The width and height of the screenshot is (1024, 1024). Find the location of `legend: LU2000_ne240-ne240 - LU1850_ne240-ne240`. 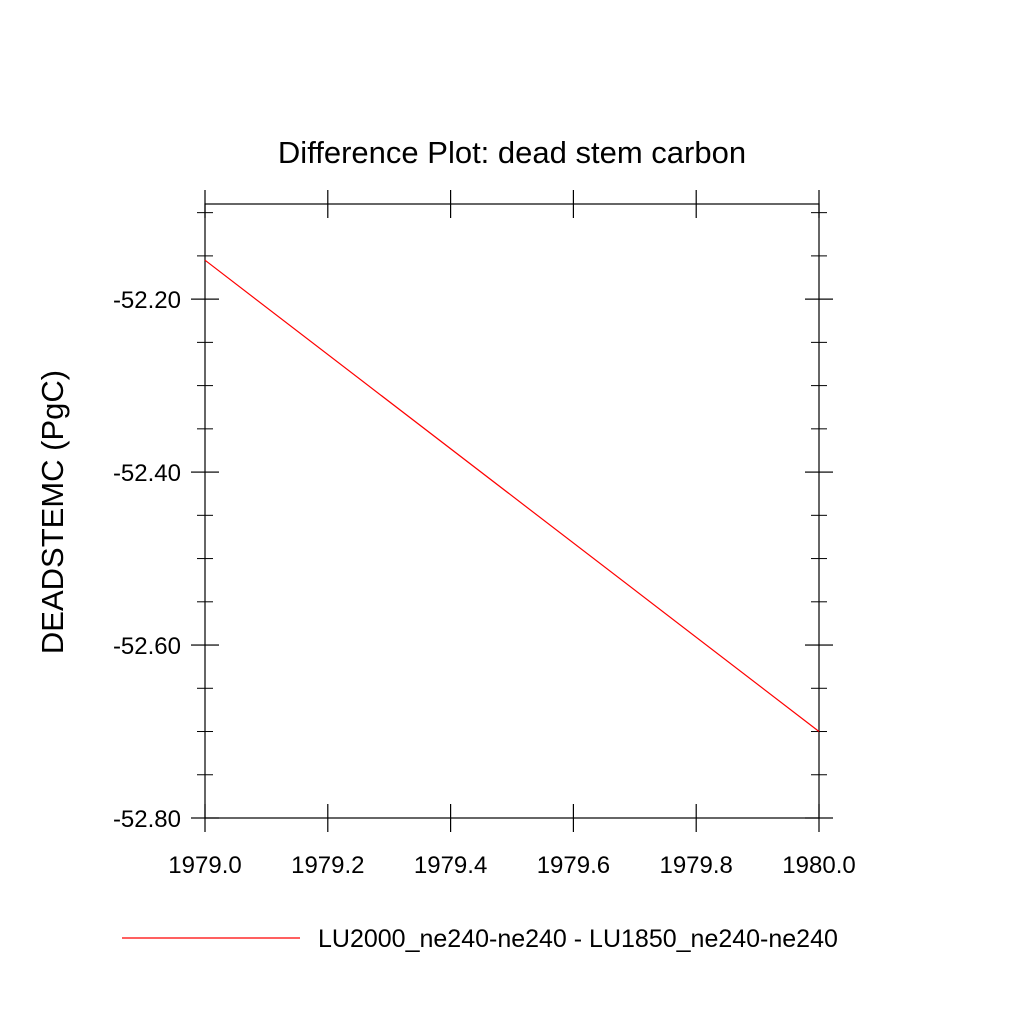

legend: LU2000_ne240-ne240 - LU1850_ne240-ne240 is located at coordinates (480, 939).